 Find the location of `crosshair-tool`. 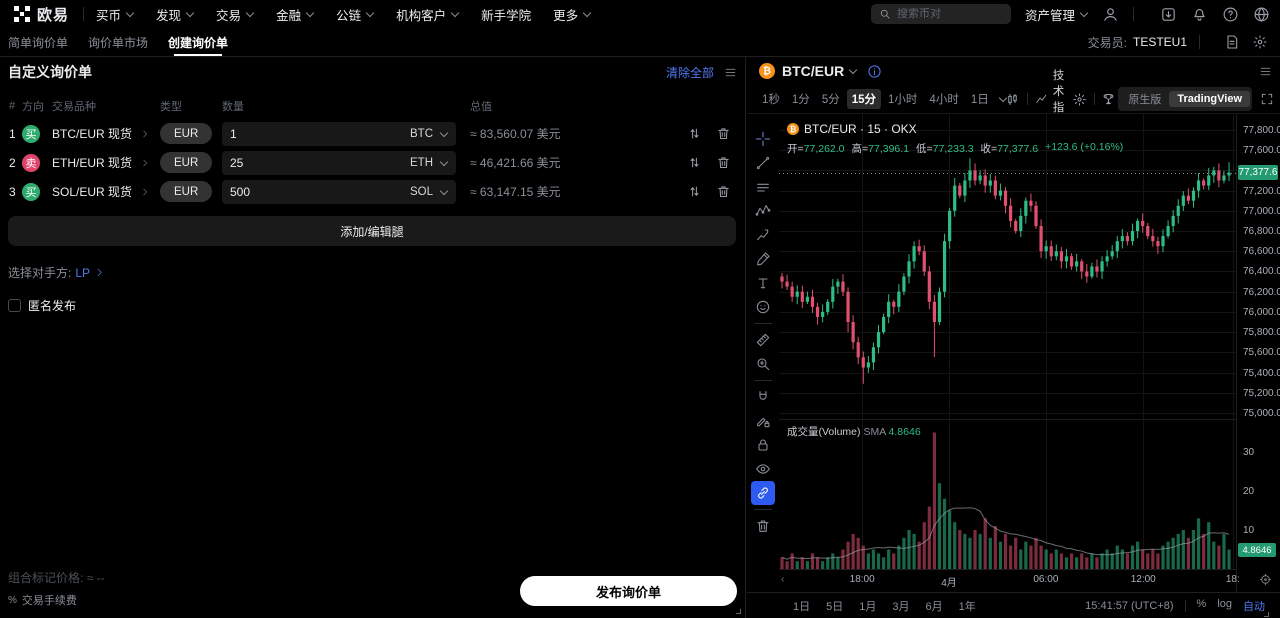

crosshair-tool is located at coordinates (763, 139).